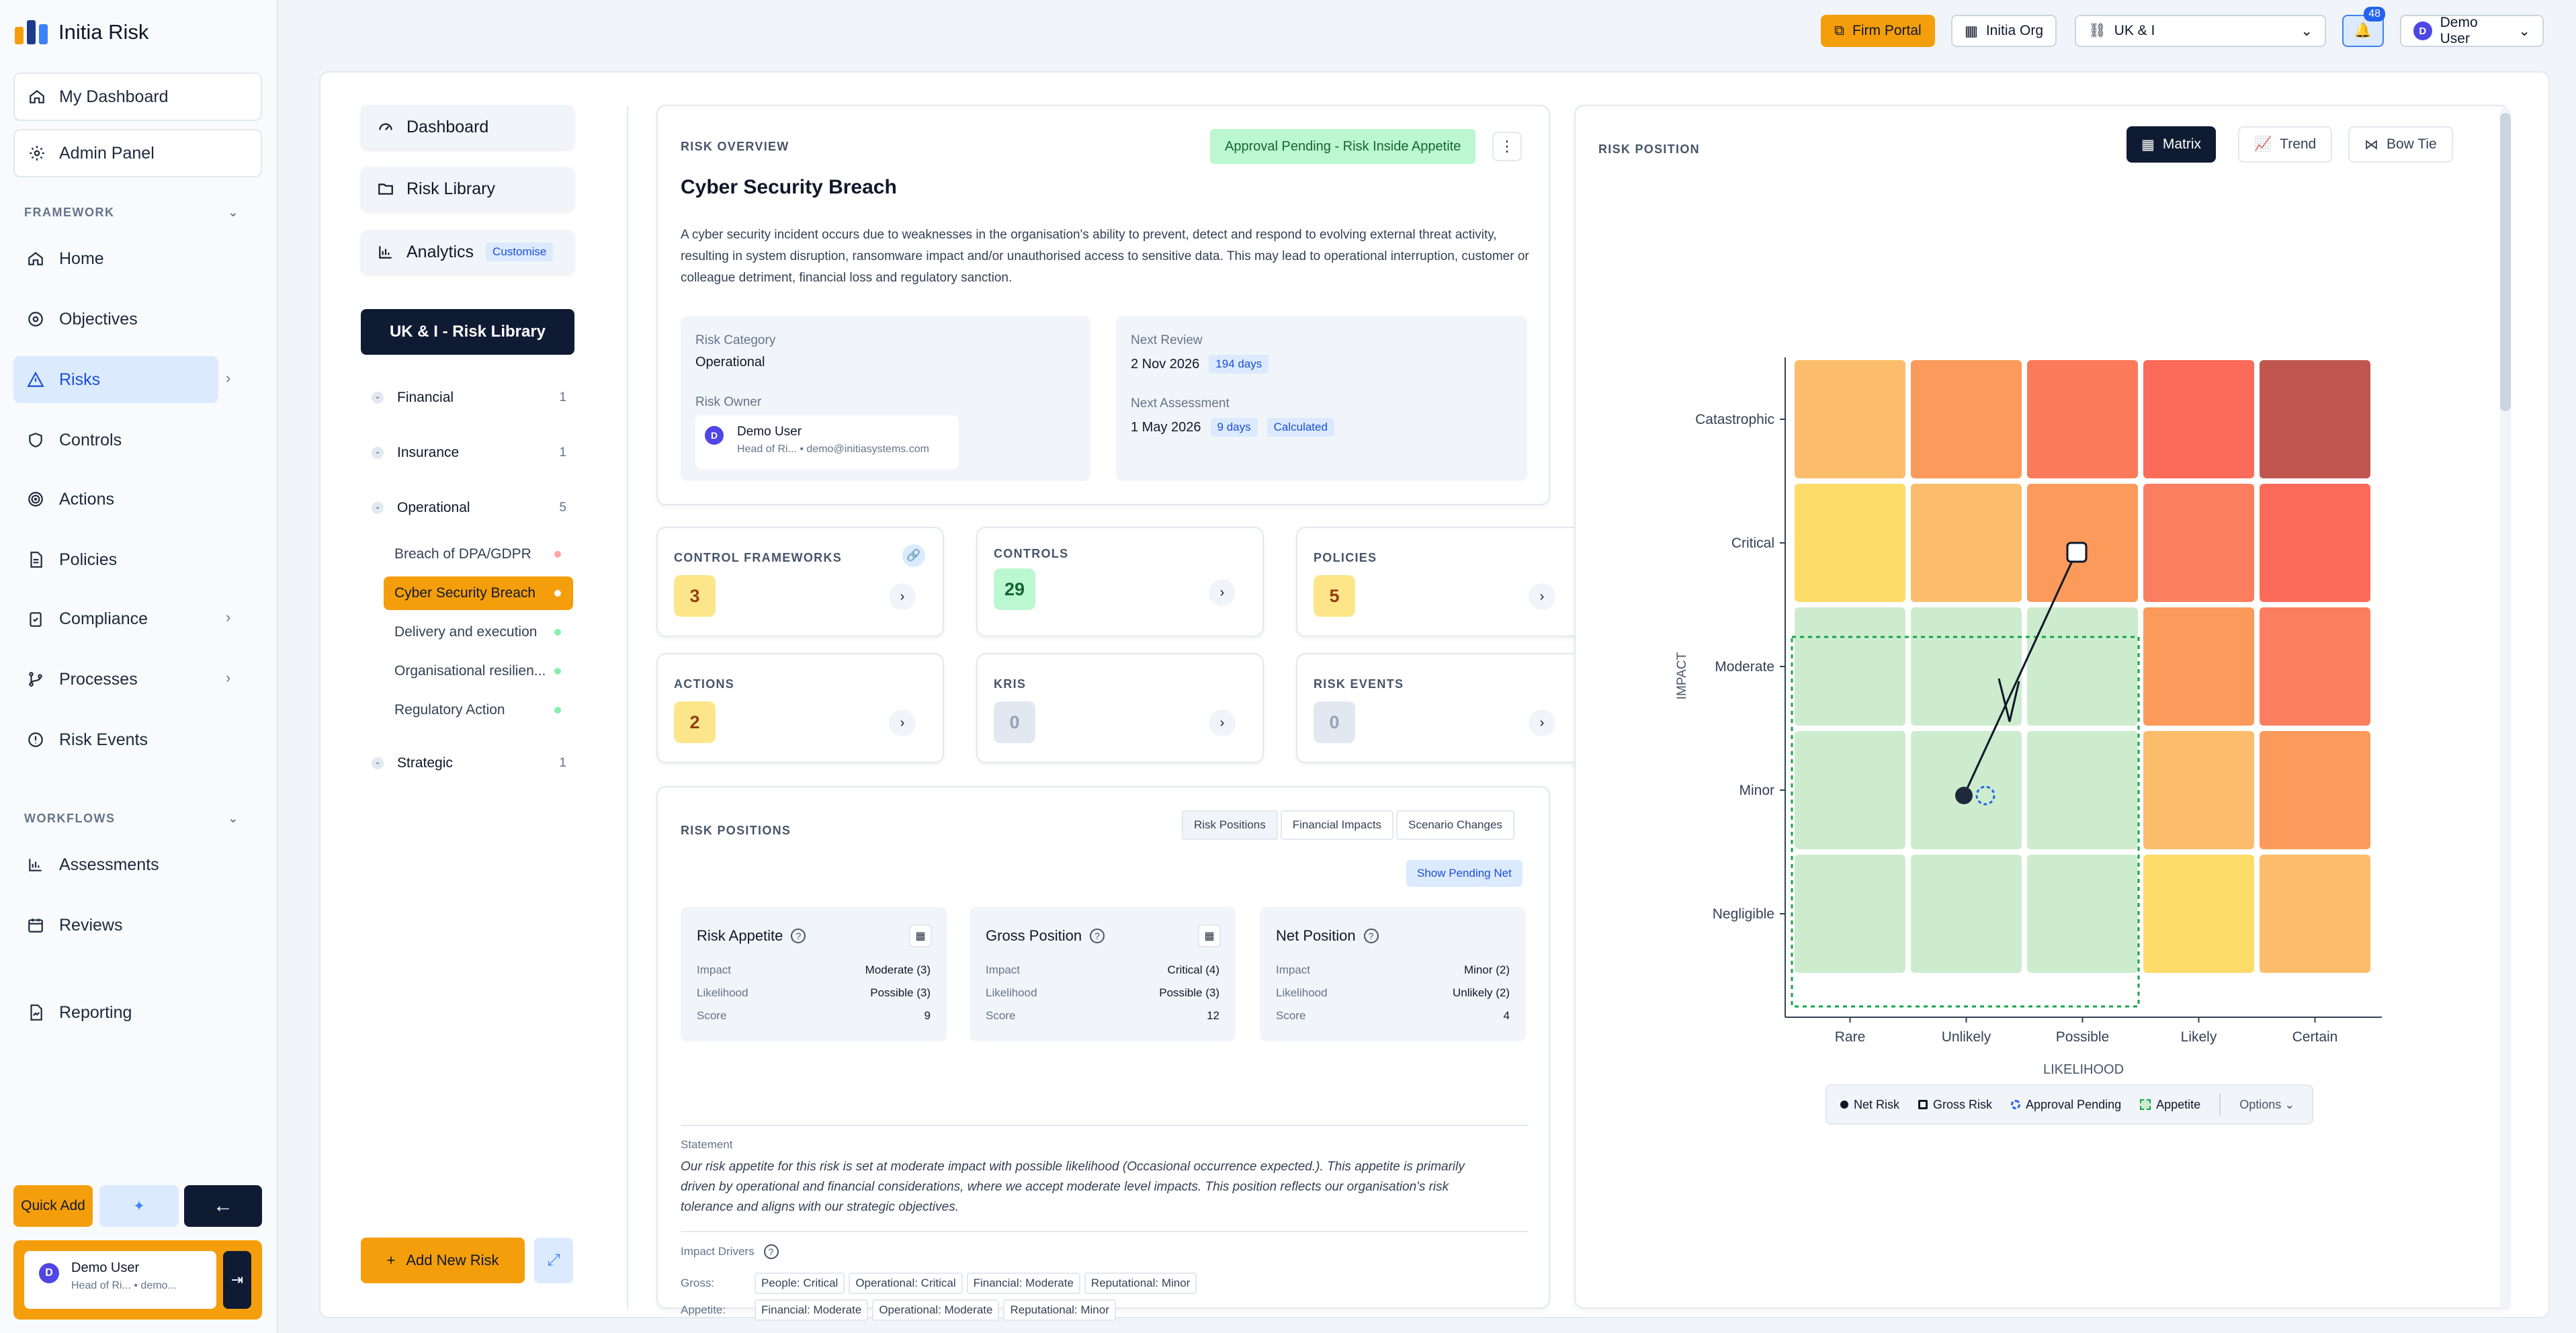 This screenshot has height=1333, width=2576. Describe the element at coordinates (115, 1012) in the screenshot. I see `sidebar-item-reporting: Reporting` at that location.